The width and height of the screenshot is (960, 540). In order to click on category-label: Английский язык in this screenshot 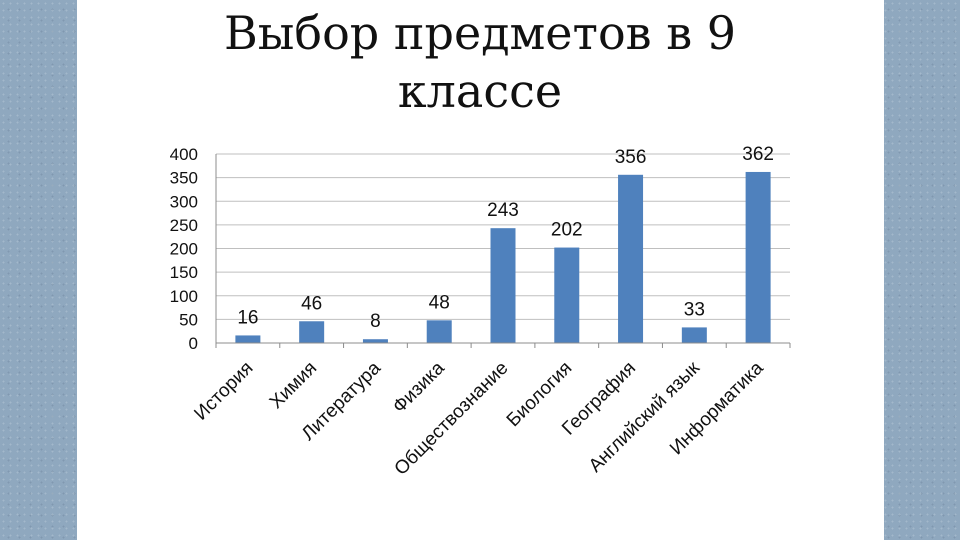, I will do `click(644, 416)`.